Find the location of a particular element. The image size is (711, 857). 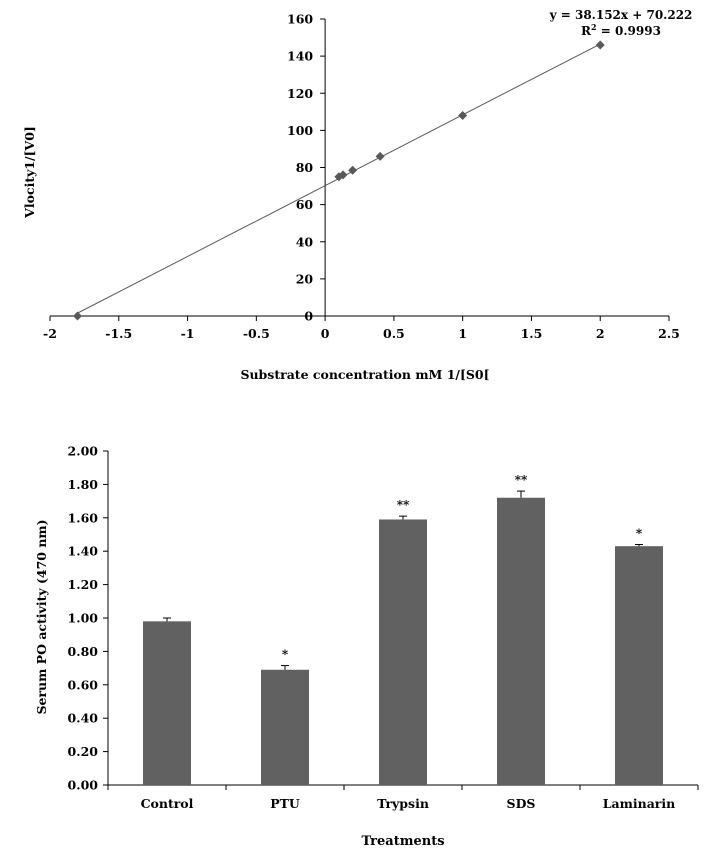

x-tick-label: 0 is located at coordinates (325, 333).